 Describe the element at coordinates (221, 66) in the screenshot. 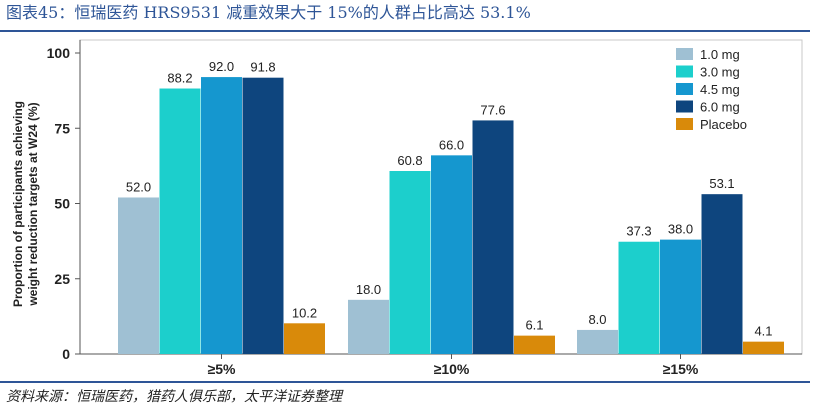

I see `data-label: 92.0` at that location.